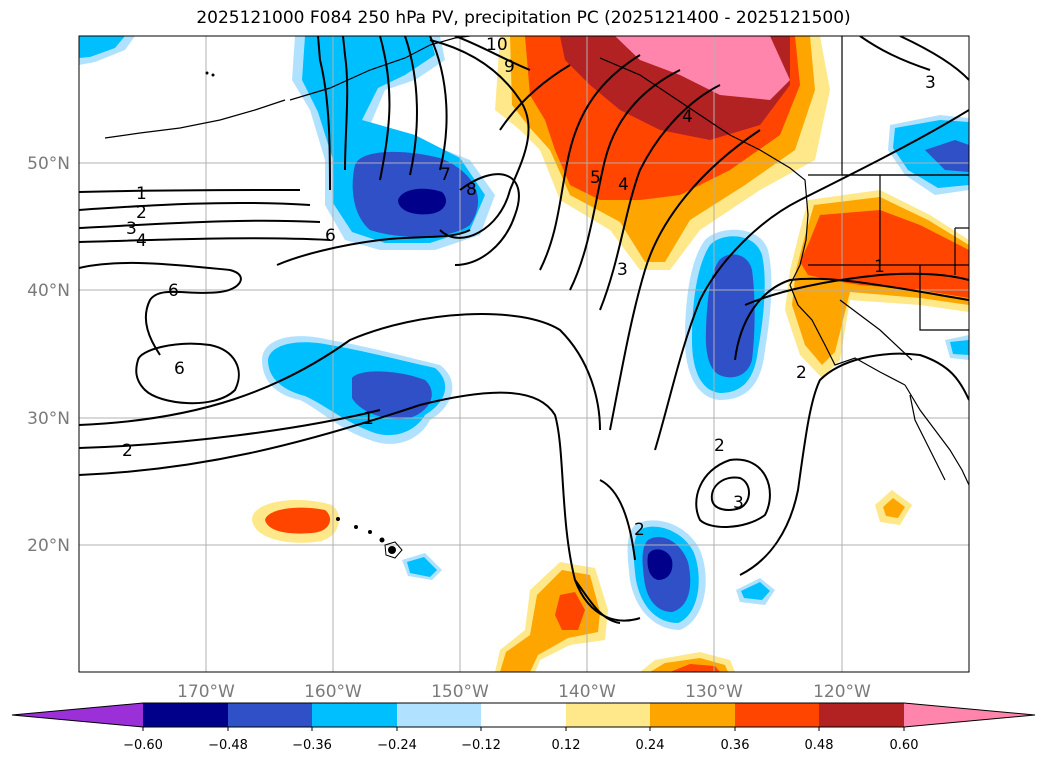 This screenshot has height=765, width=1047. I want to click on colorbar-tick-label: 0.36, so click(735, 745).